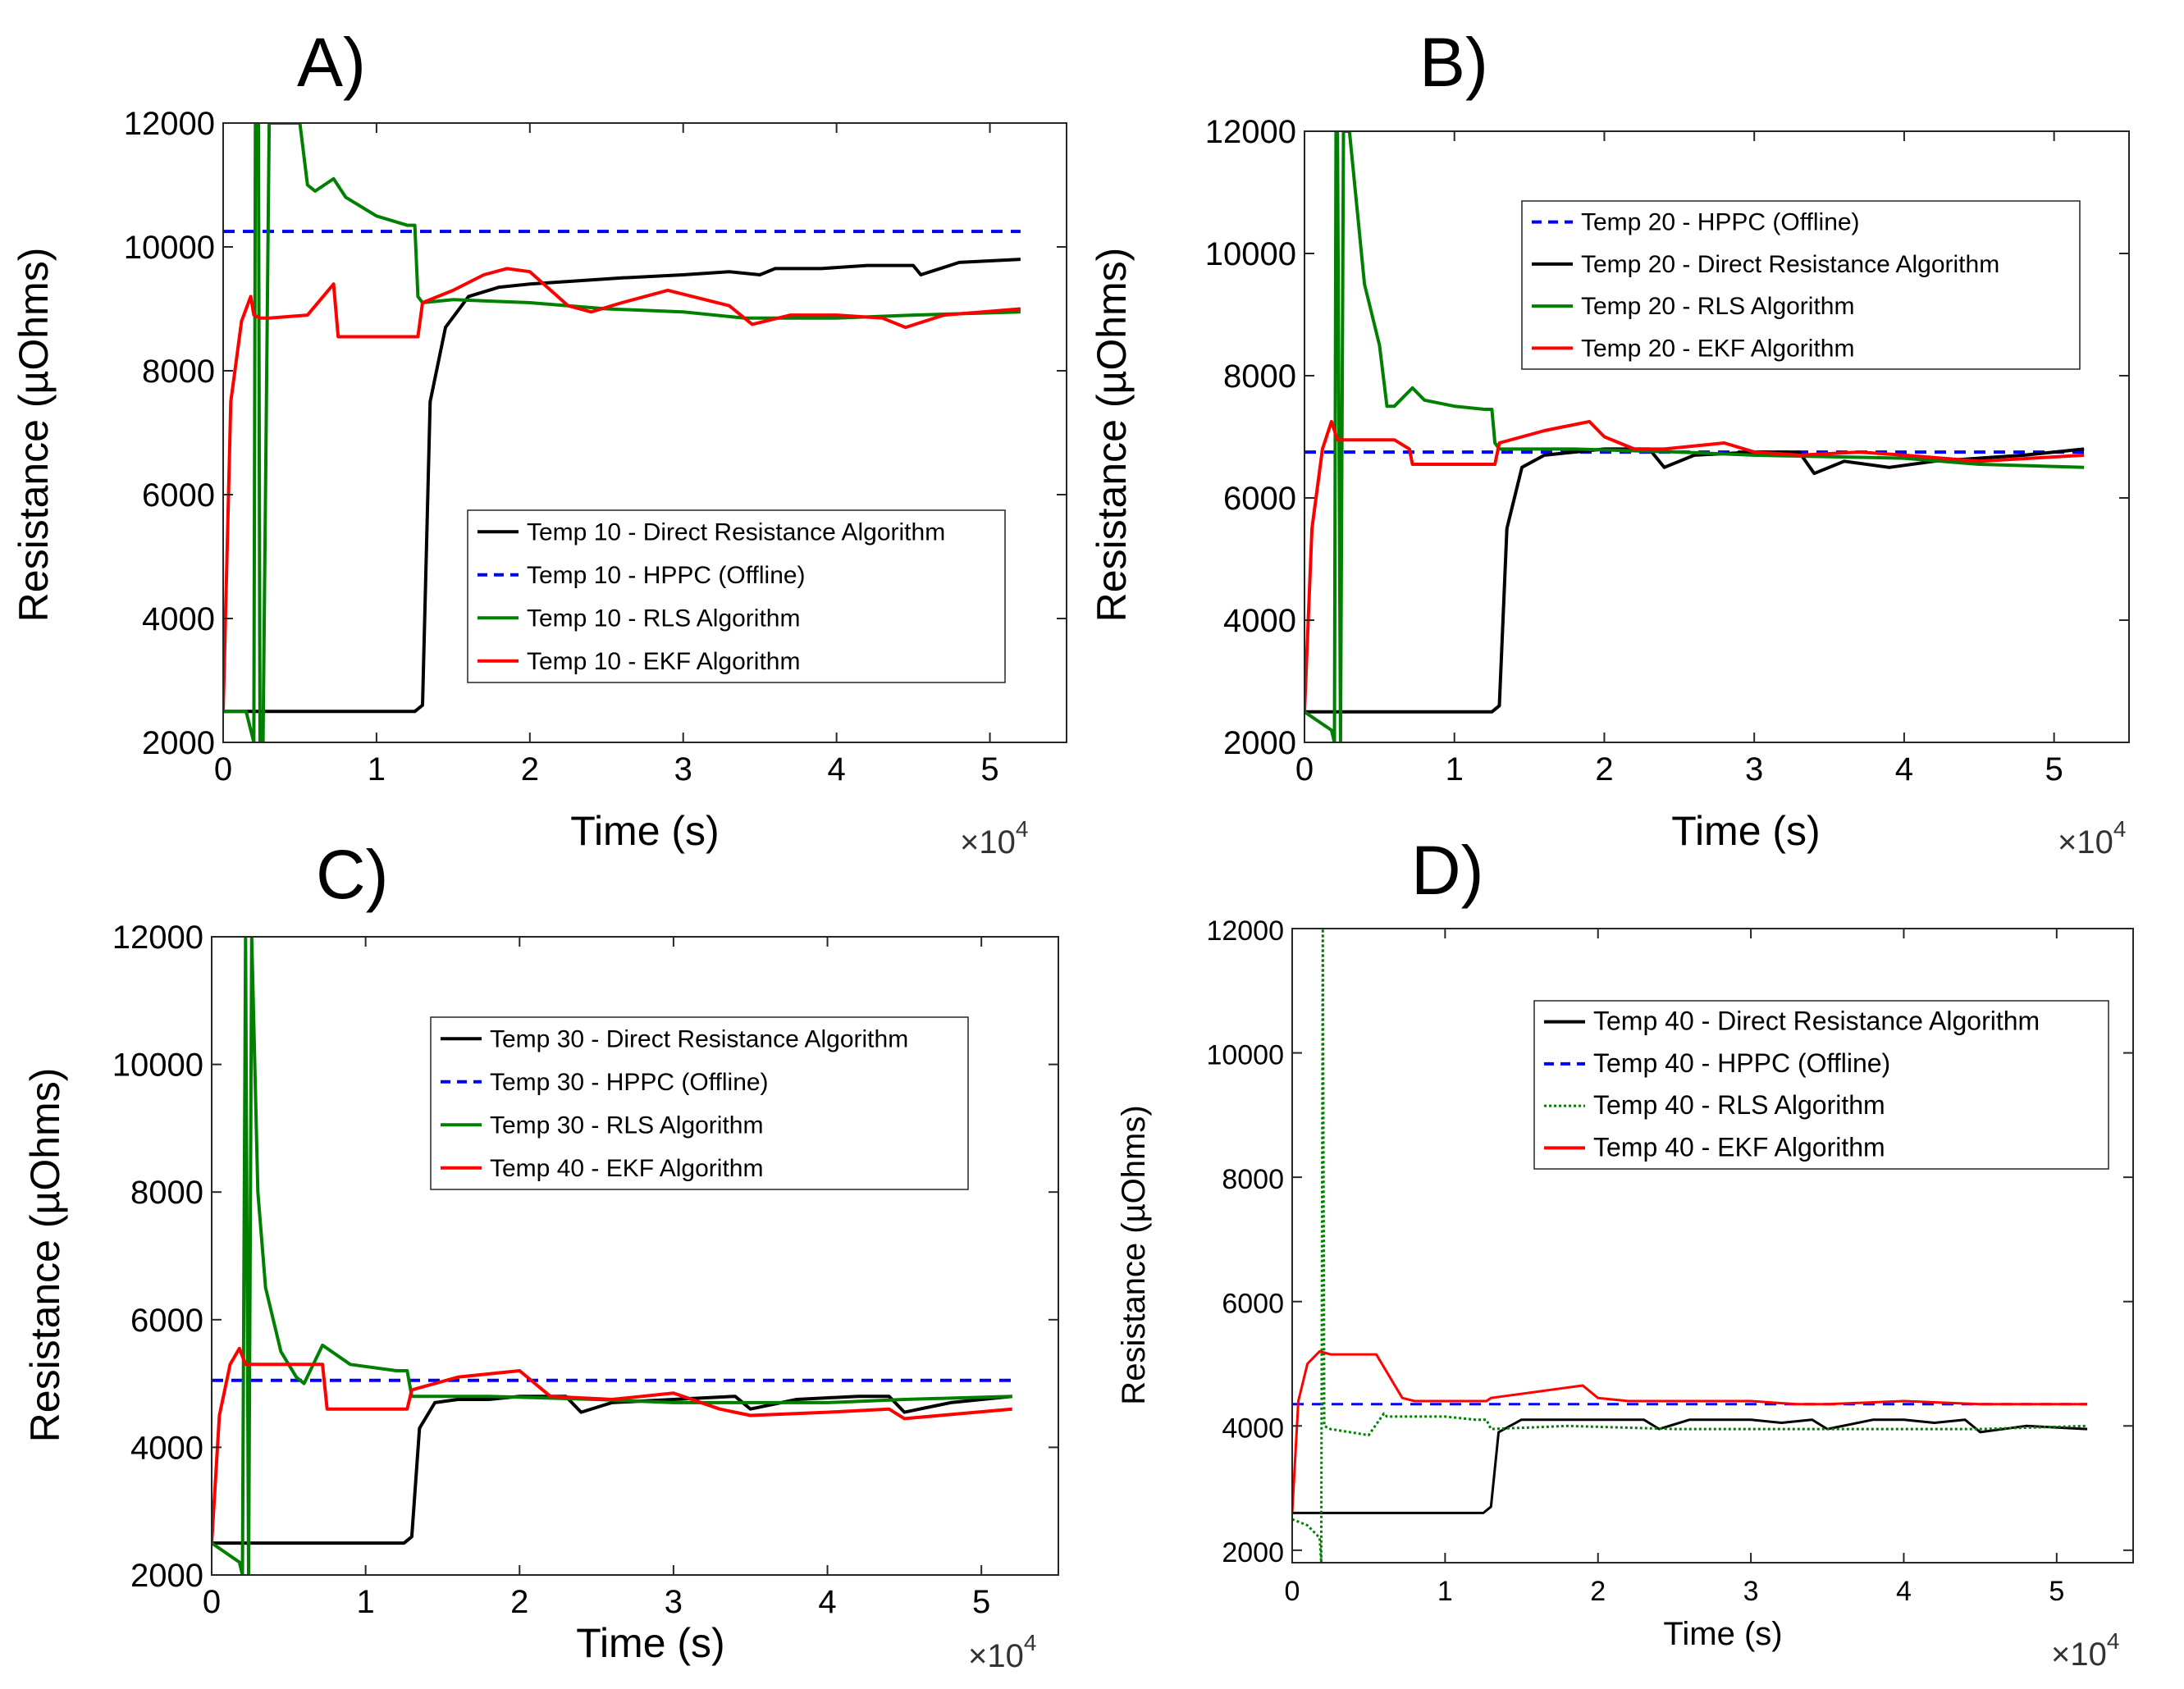 The image size is (2184, 1689). Describe the element at coordinates (1739, 1105) in the screenshot. I see `legend-entry-label: Temp 40 - RLS Algorithm` at that location.